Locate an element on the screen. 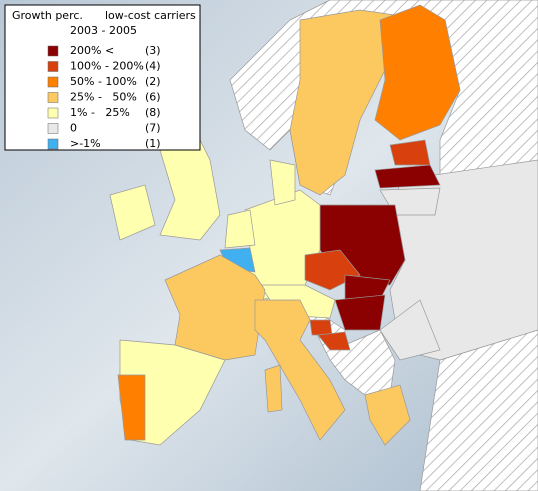  legend-count: (7) is located at coordinates (153, 128).